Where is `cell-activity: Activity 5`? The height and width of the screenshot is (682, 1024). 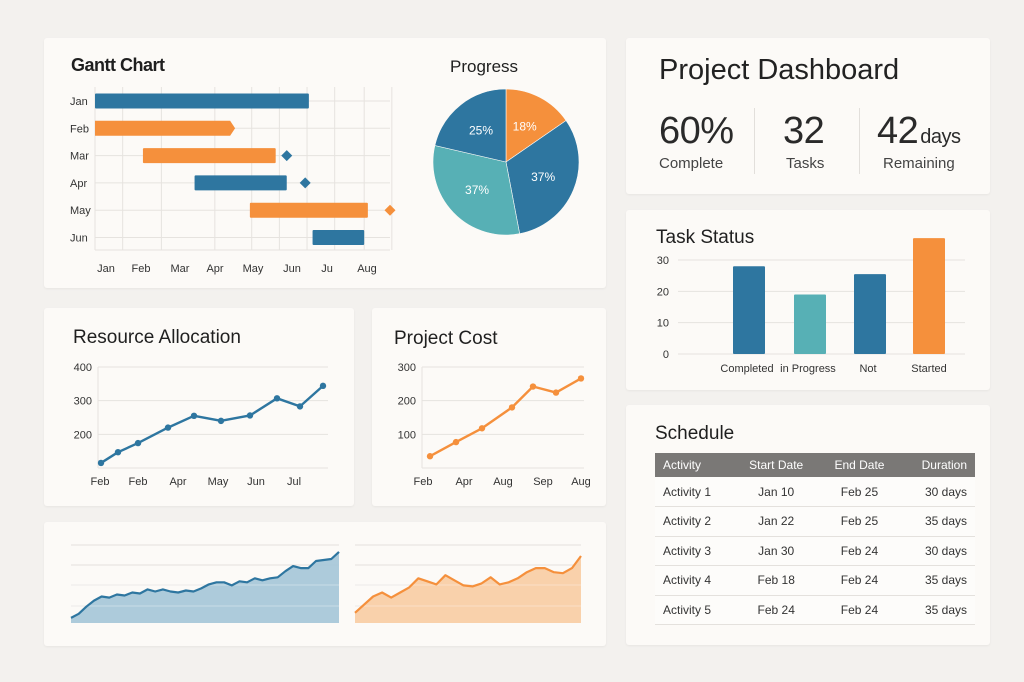 cell-activity: Activity 5 is located at coordinates (694, 610).